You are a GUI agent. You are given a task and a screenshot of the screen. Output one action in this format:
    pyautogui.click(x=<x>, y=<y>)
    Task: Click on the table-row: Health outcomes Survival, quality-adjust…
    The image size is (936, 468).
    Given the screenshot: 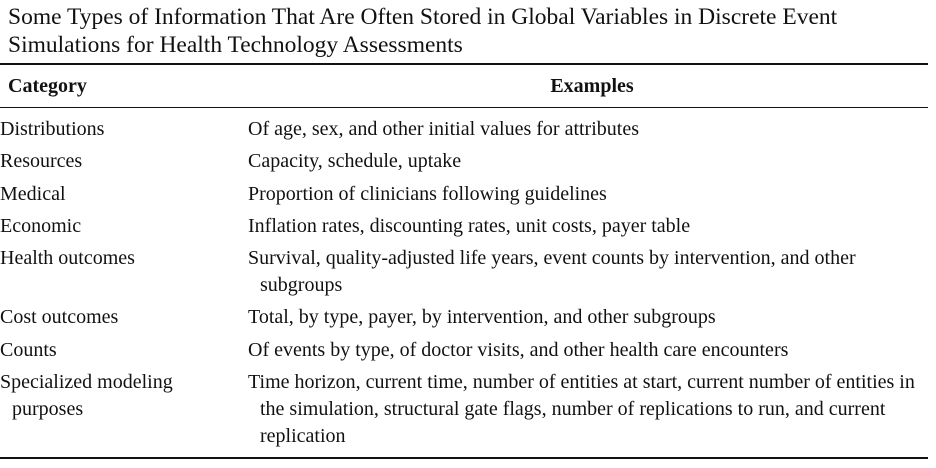 What is the action you would take?
    pyautogui.click(x=464, y=272)
    